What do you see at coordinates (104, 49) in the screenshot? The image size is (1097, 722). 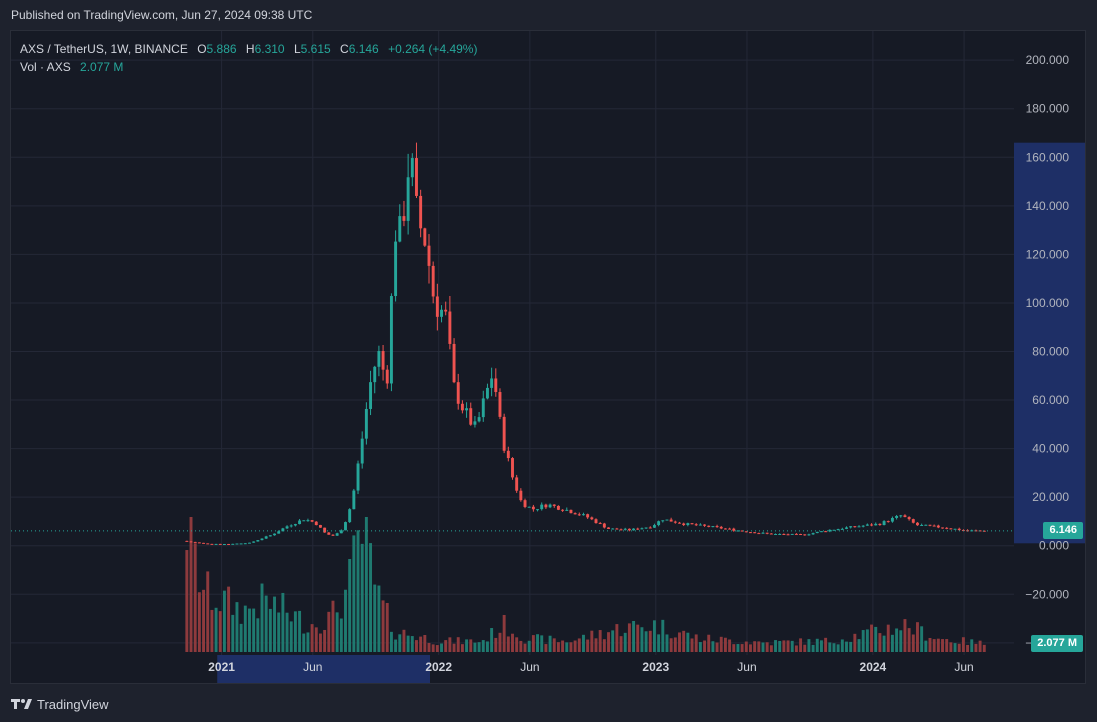 I see `symbol-label: AXS / TetherUS, 1W, BINANCE` at bounding box center [104, 49].